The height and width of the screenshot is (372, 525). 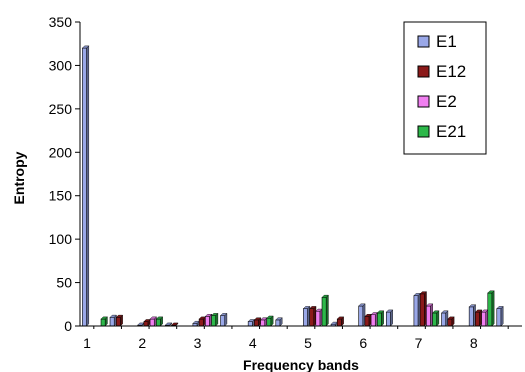 I want to click on legend-label: E12, so click(x=451, y=71).